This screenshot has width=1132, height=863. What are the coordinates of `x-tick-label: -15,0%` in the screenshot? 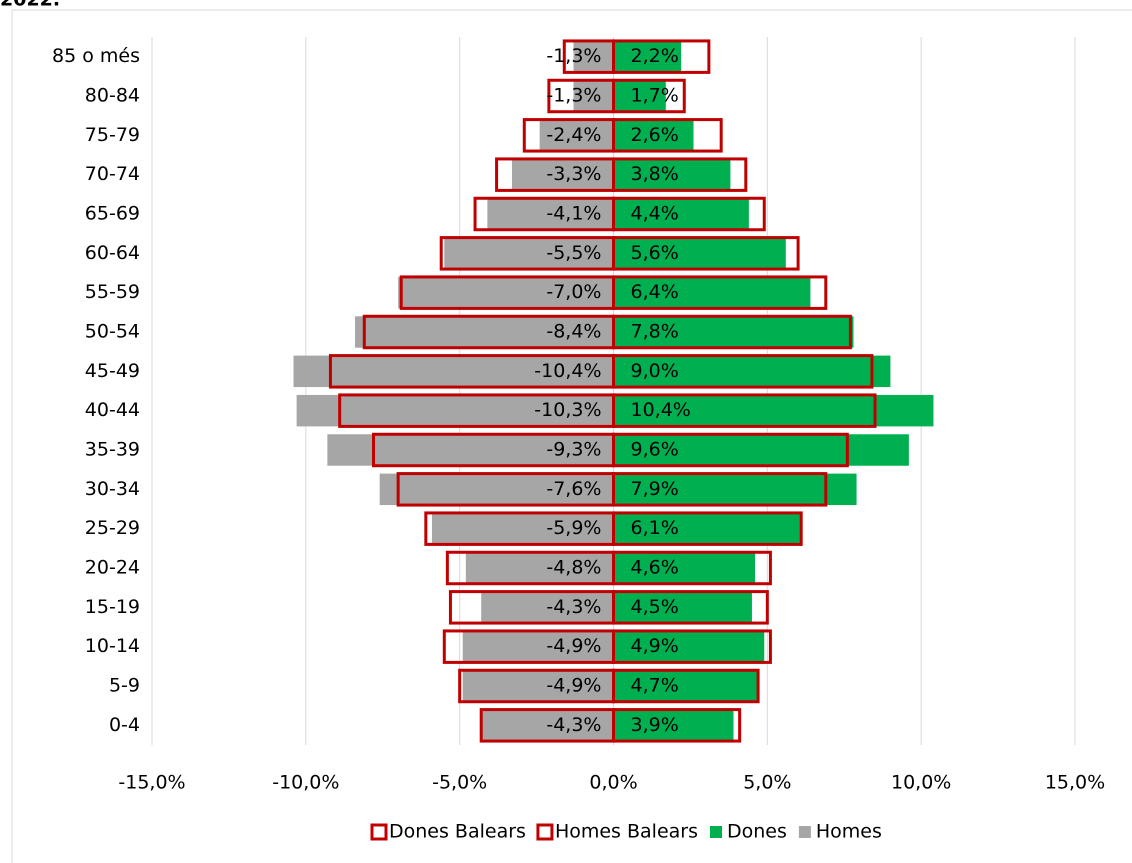 It's located at (151, 783).